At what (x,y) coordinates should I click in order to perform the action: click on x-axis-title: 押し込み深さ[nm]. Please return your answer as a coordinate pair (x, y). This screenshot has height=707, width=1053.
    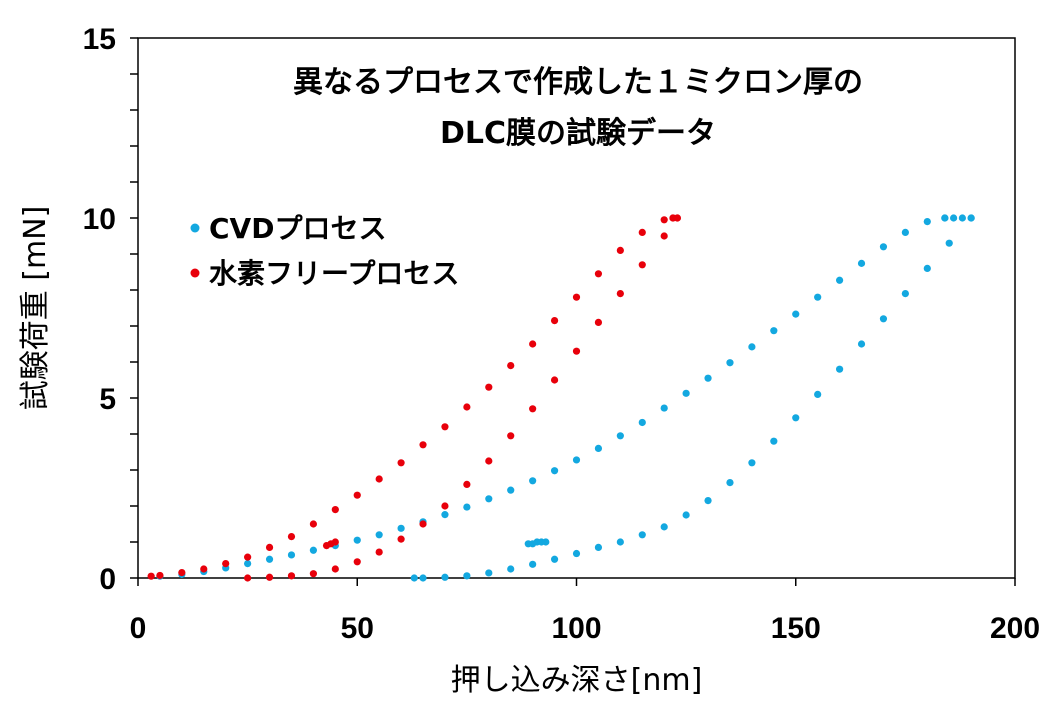
    Looking at the image, I should click on (577, 680).